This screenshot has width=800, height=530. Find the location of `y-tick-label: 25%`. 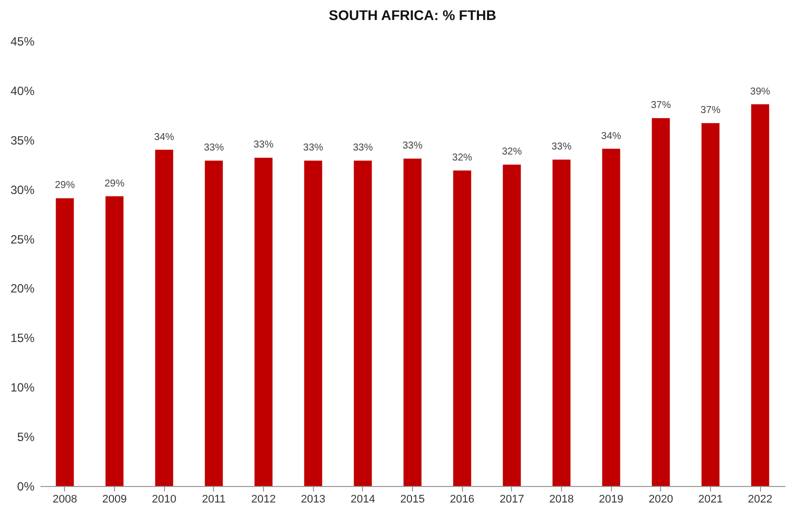

y-tick-label: 25% is located at coordinates (22, 239).